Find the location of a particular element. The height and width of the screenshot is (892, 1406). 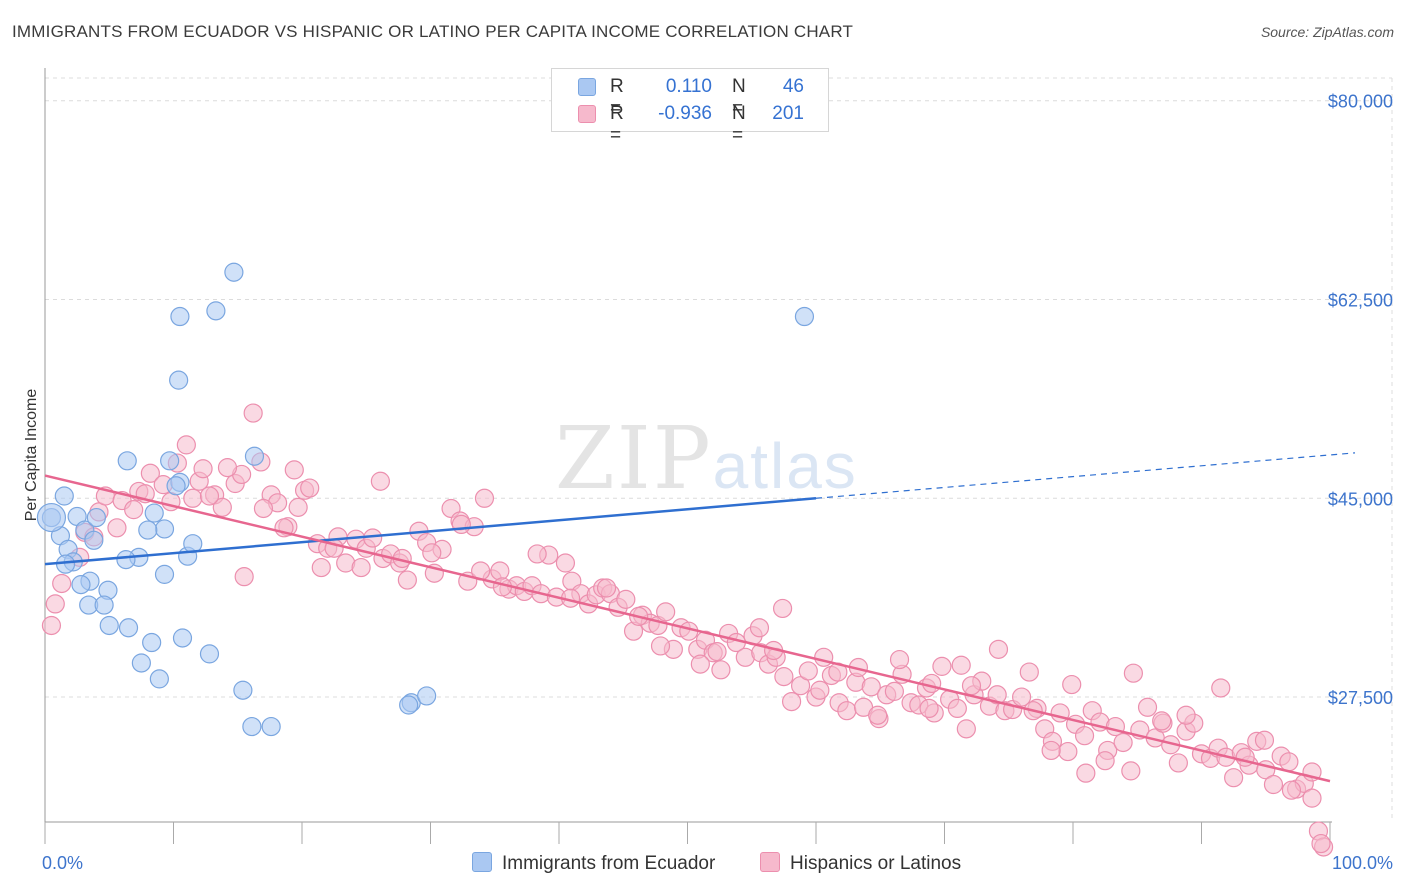

series-legend-hispanic: Hispanics or Latinos is located at coordinates (860, 863).